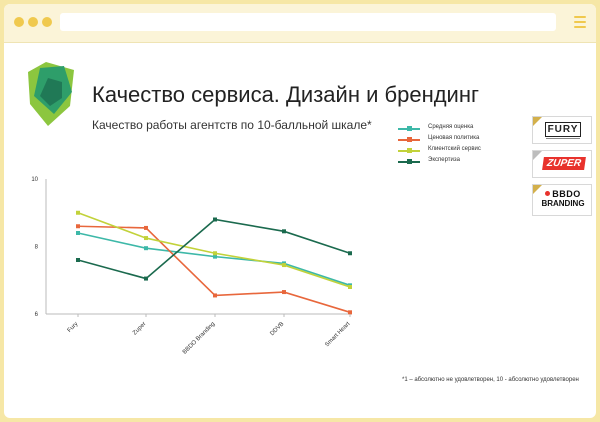  What do you see at coordinates (454, 138) in the screenshot?
I see `legend-label: Ценовая политика` at bounding box center [454, 138].